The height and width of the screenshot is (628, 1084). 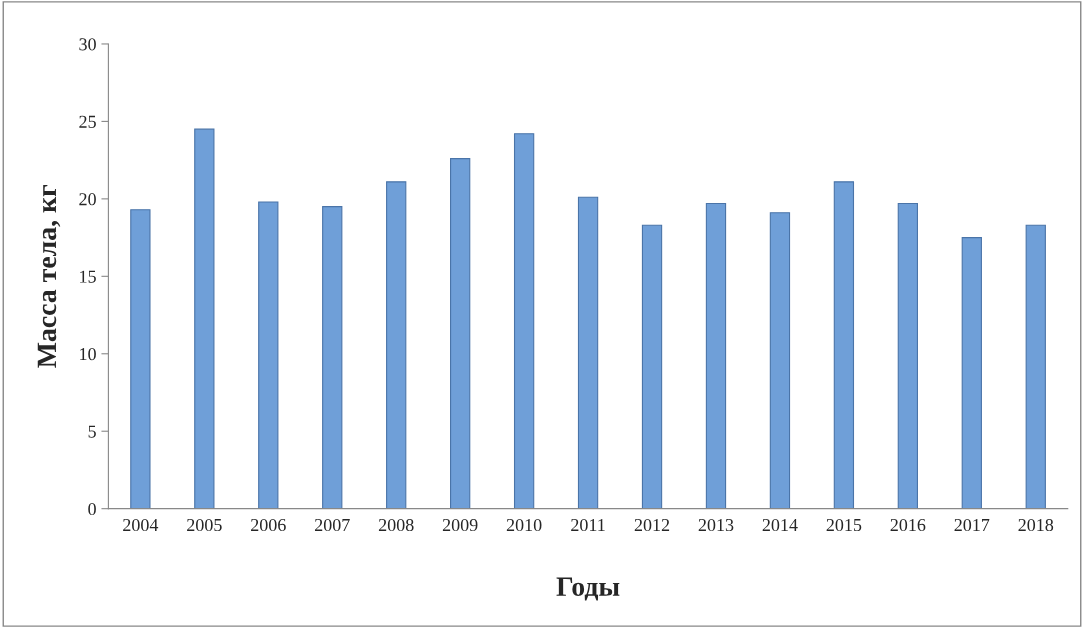 What do you see at coordinates (588, 525) in the screenshot?
I see `x-tick-label: 2011` at bounding box center [588, 525].